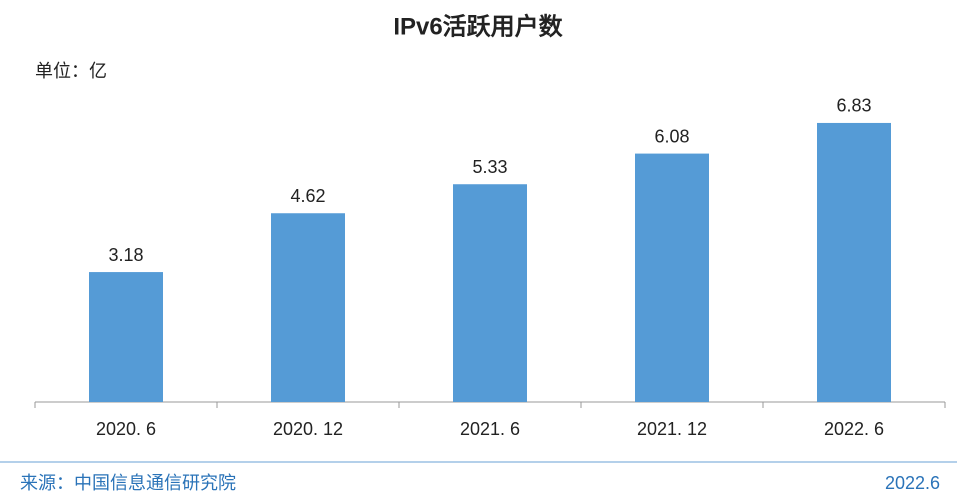 This screenshot has height=495, width=957. Describe the element at coordinates (671, 136) in the screenshot. I see `value-label: 6.08` at that location.